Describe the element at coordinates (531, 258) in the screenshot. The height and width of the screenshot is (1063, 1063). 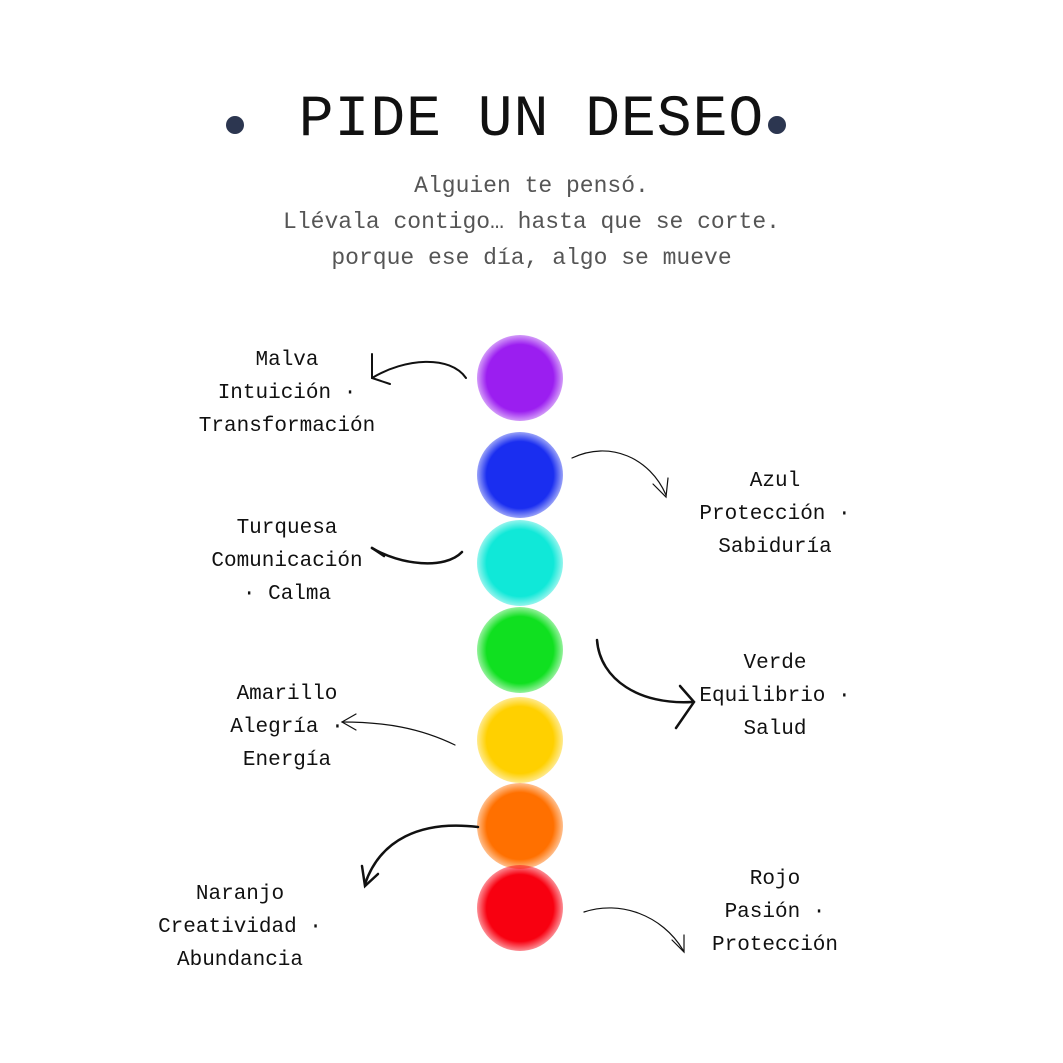
I see `subtitle-line: porque ese día, algo se mueve` at that location.